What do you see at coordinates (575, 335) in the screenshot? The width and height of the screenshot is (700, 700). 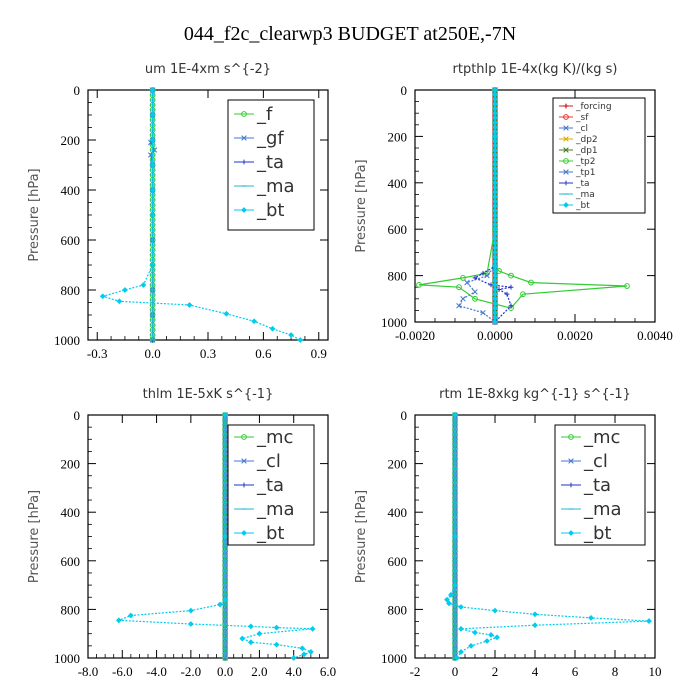 I see `x-tick-label: 0.0020` at bounding box center [575, 335].